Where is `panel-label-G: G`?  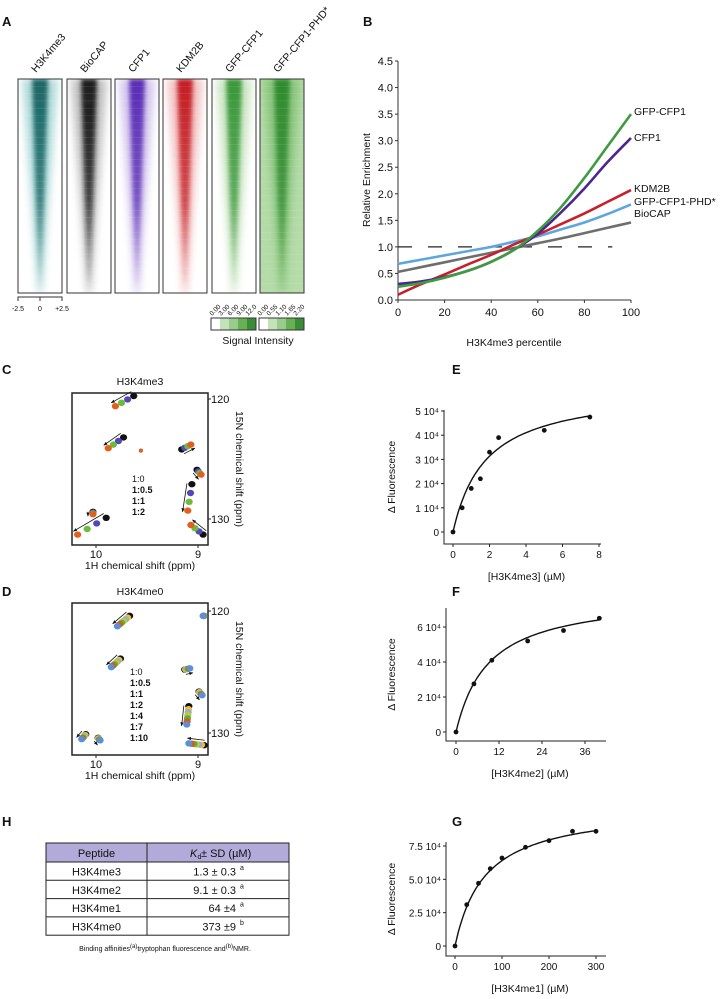
panel-label-G: G is located at coordinates (457, 821).